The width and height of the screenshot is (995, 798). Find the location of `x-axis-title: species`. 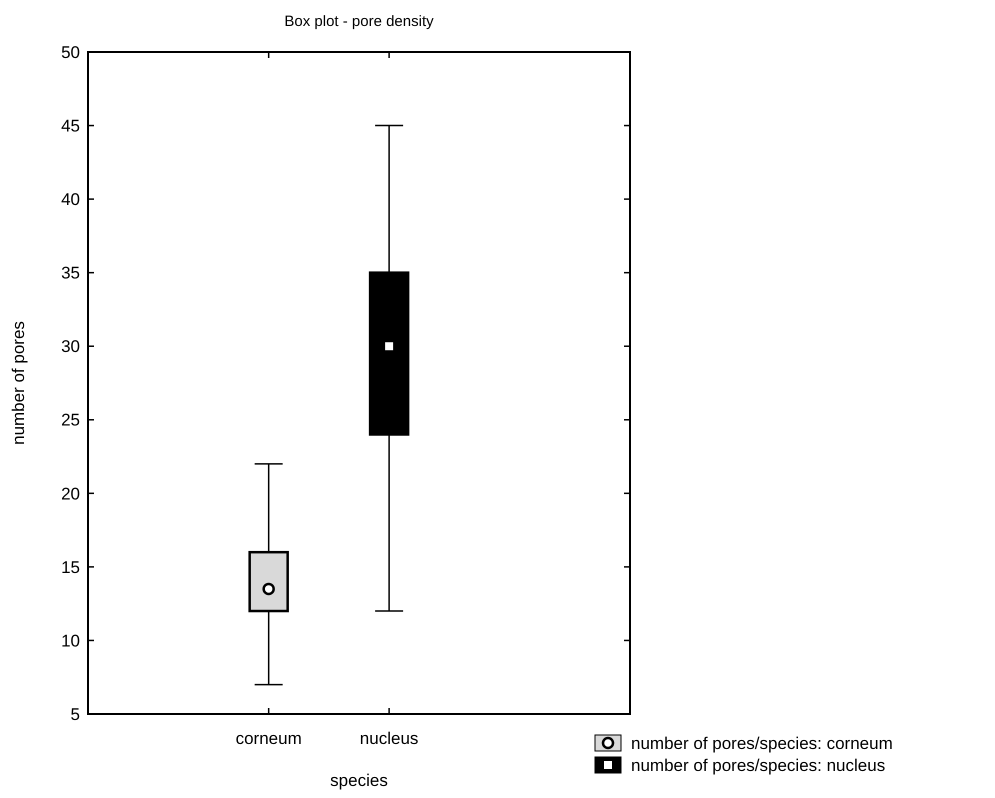

x-axis-title: species is located at coordinates (359, 780).